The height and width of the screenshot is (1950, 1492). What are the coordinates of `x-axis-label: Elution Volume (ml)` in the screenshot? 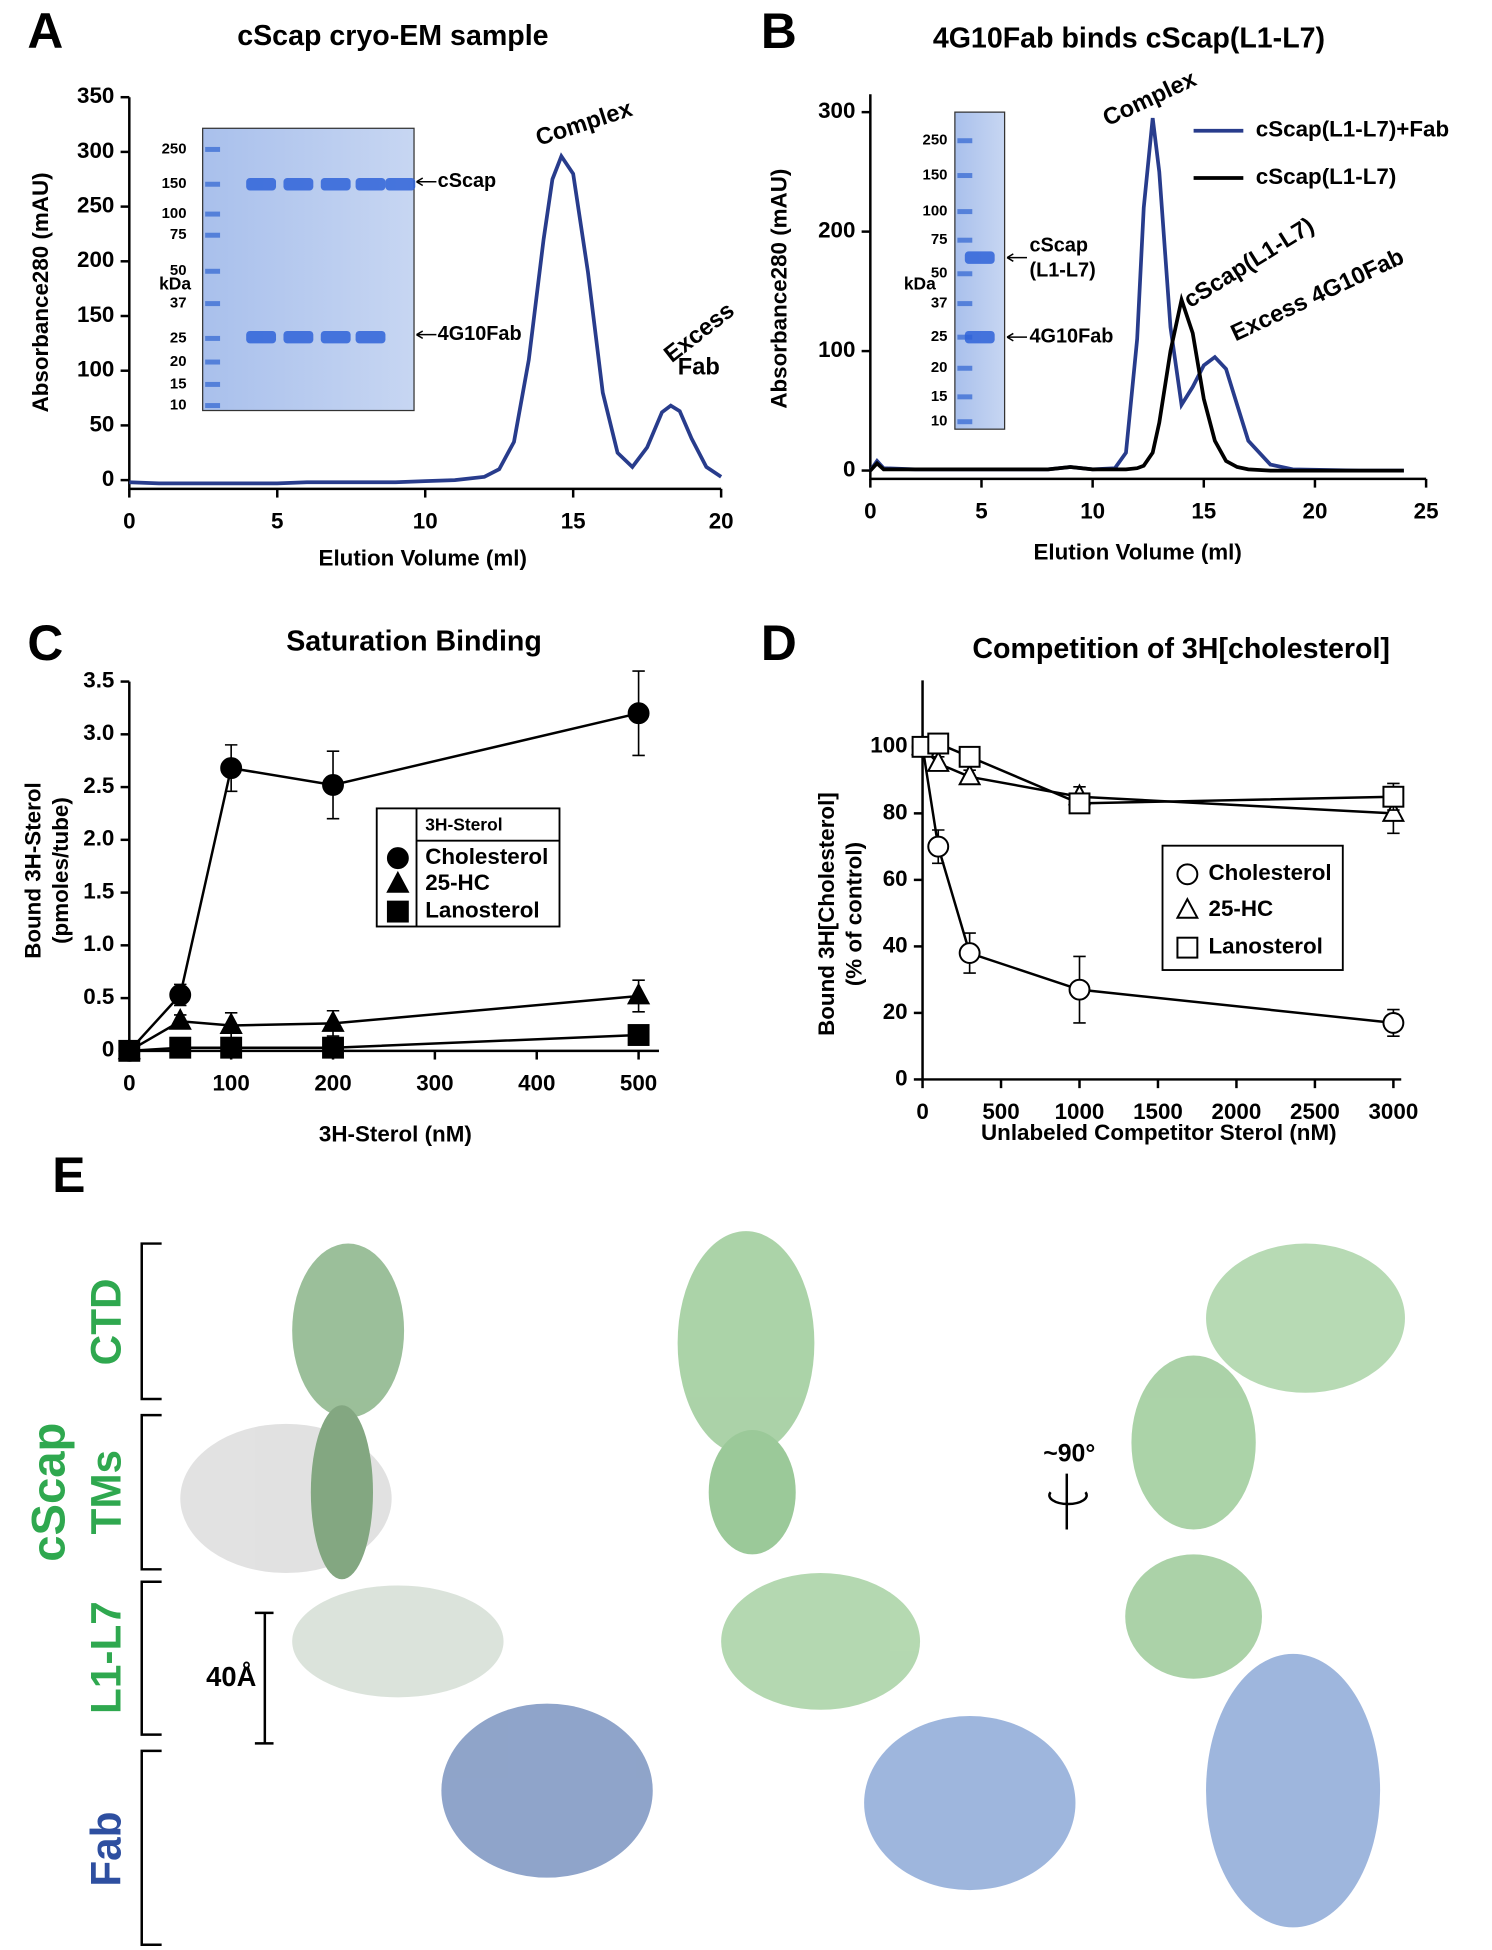 It's located at (423, 558).